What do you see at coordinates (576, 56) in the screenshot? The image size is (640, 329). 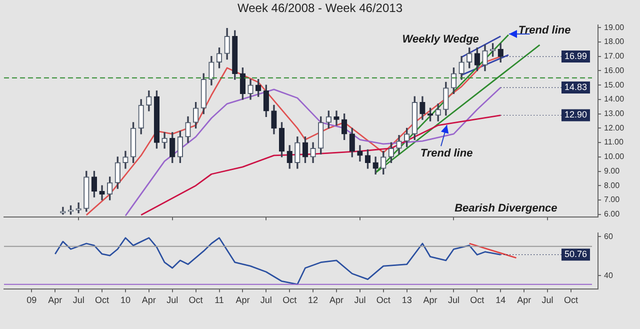 I see `annotation: 16.99` at bounding box center [576, 56].